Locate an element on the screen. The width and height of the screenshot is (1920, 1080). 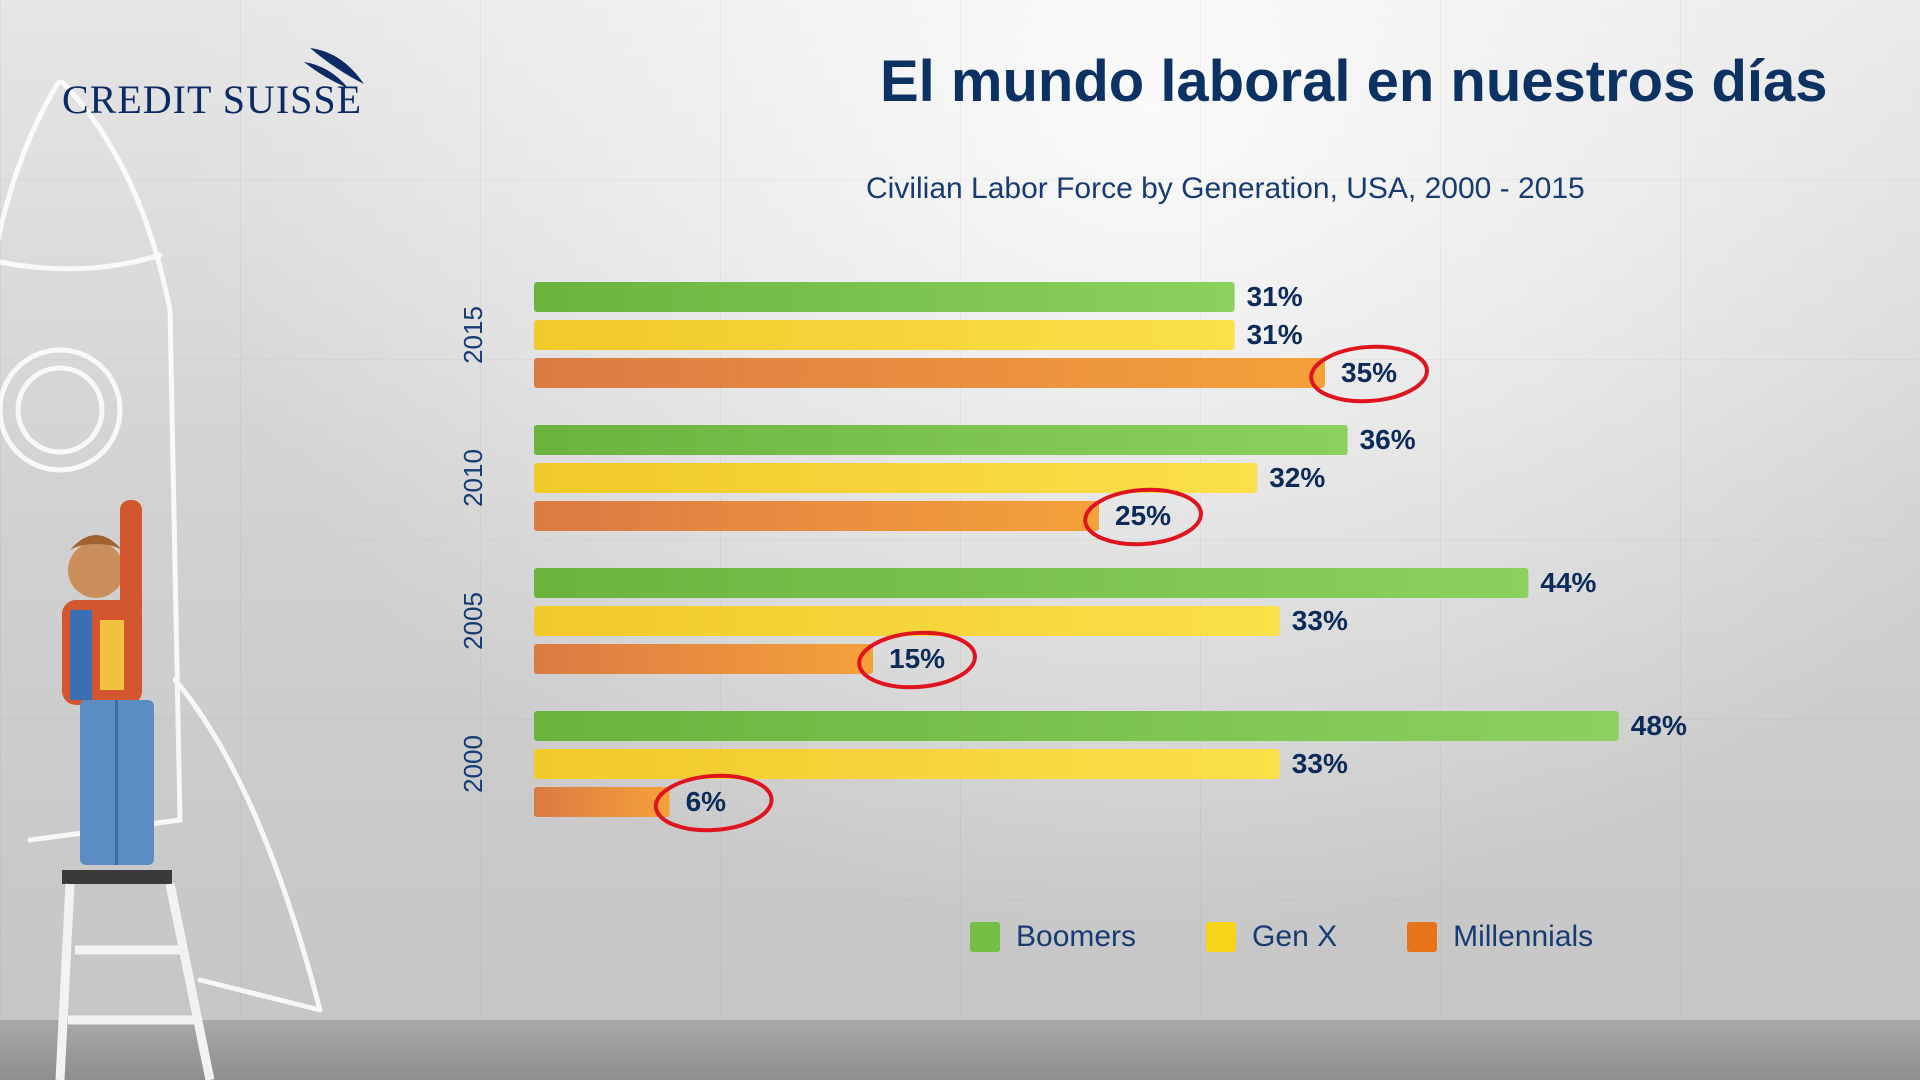
year-label: 2010 is located at coordinates (473, 478).